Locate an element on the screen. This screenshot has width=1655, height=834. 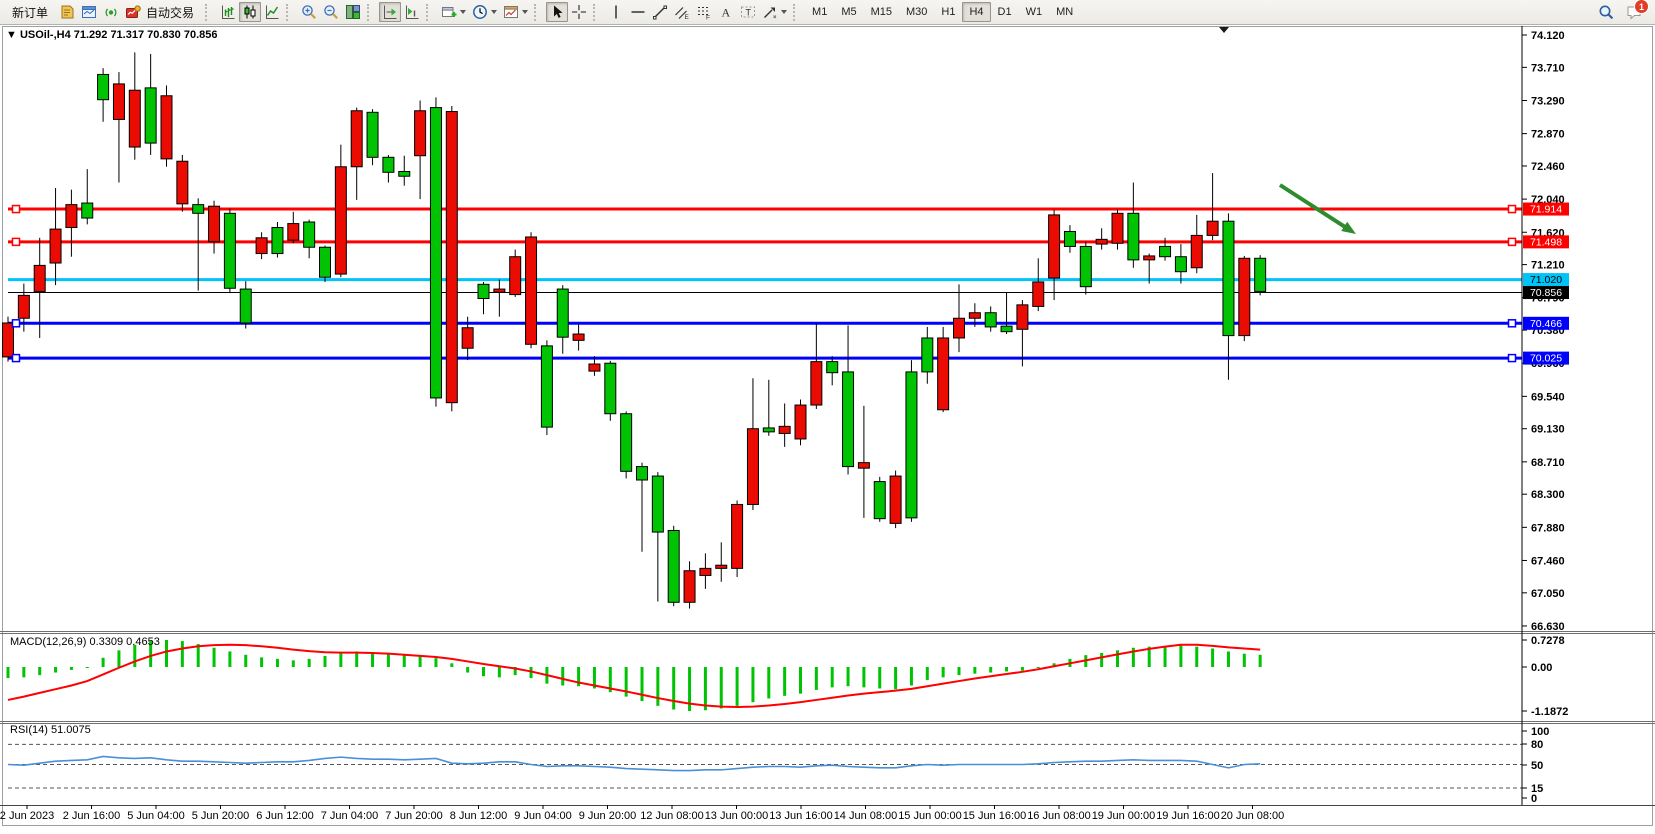
tf-m5-button-label: M5 is located at coordinates (849, 12).